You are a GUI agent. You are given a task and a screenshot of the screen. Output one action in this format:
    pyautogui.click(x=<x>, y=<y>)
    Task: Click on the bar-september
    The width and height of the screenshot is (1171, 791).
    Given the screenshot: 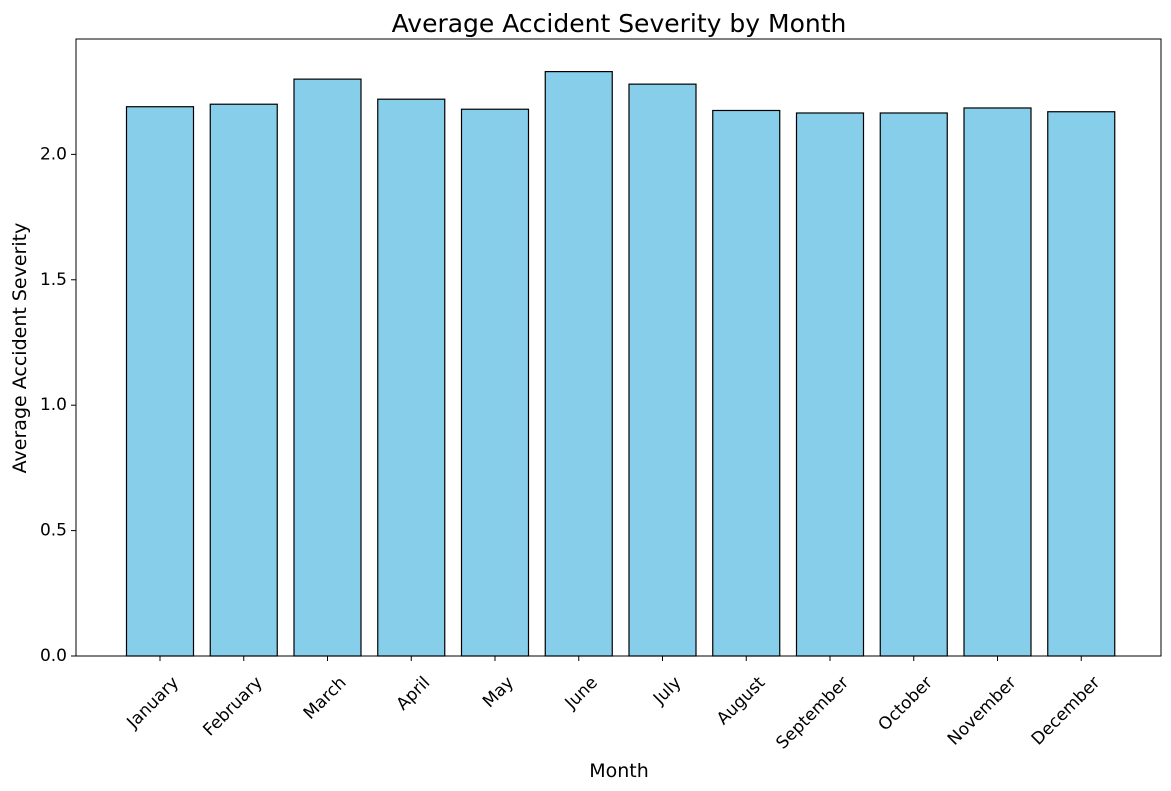 What is the action you would take?
    pyautogui.click(x=830, y=384)
    